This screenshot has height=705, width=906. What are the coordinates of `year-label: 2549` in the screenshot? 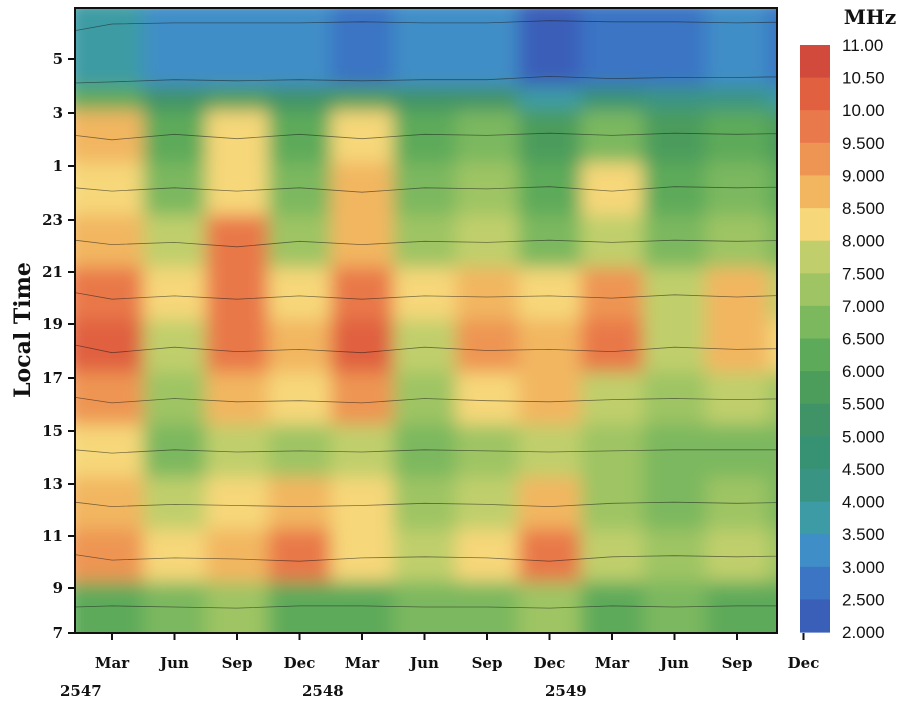 It's located at (566, 691).